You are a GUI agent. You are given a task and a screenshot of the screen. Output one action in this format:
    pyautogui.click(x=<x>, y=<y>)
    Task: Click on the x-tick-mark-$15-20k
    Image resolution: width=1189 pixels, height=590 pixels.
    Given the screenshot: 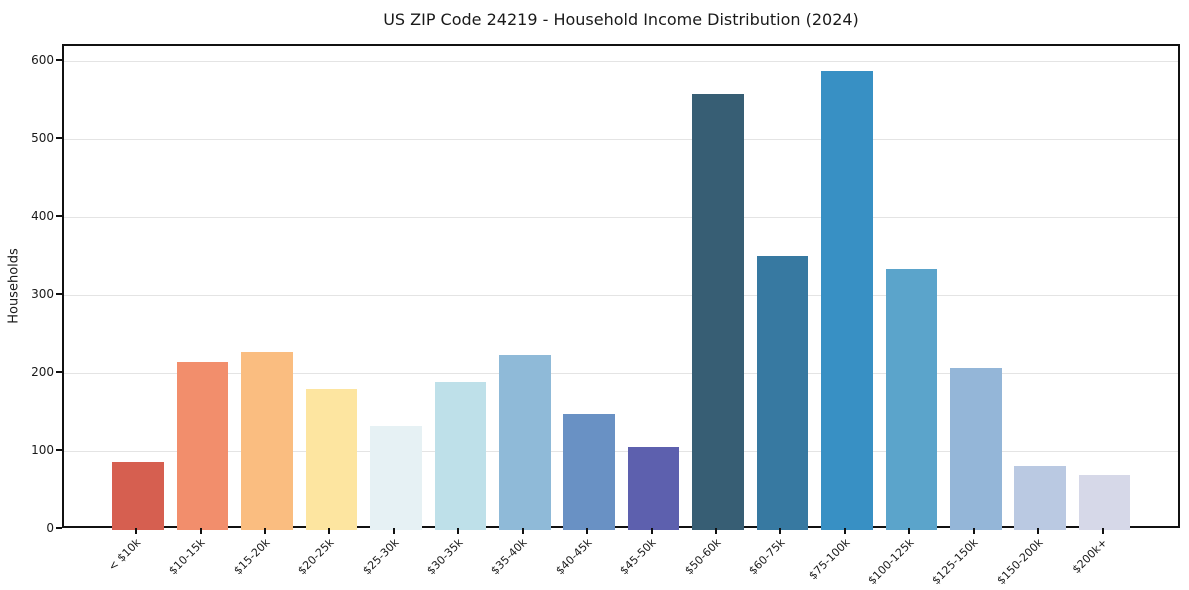 What is the action you would take?
    pyautogui.click(x=264, y=531)
    